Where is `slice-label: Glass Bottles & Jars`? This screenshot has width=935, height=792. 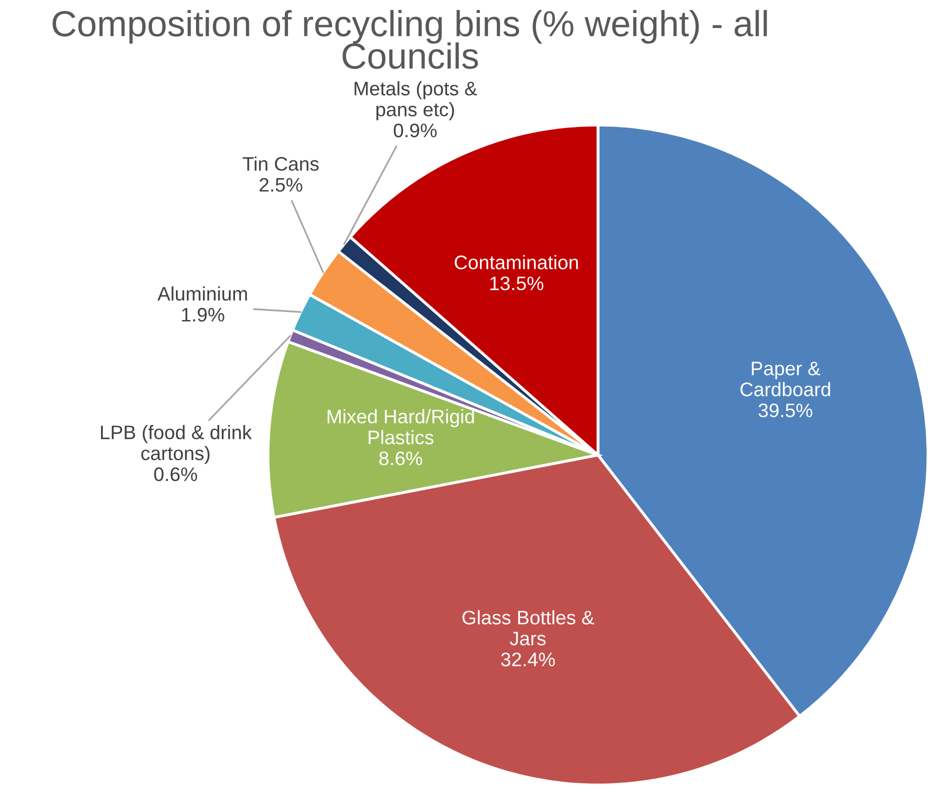 slice-label: Glass Bottles & Jars is located at coordinates (528, 628).